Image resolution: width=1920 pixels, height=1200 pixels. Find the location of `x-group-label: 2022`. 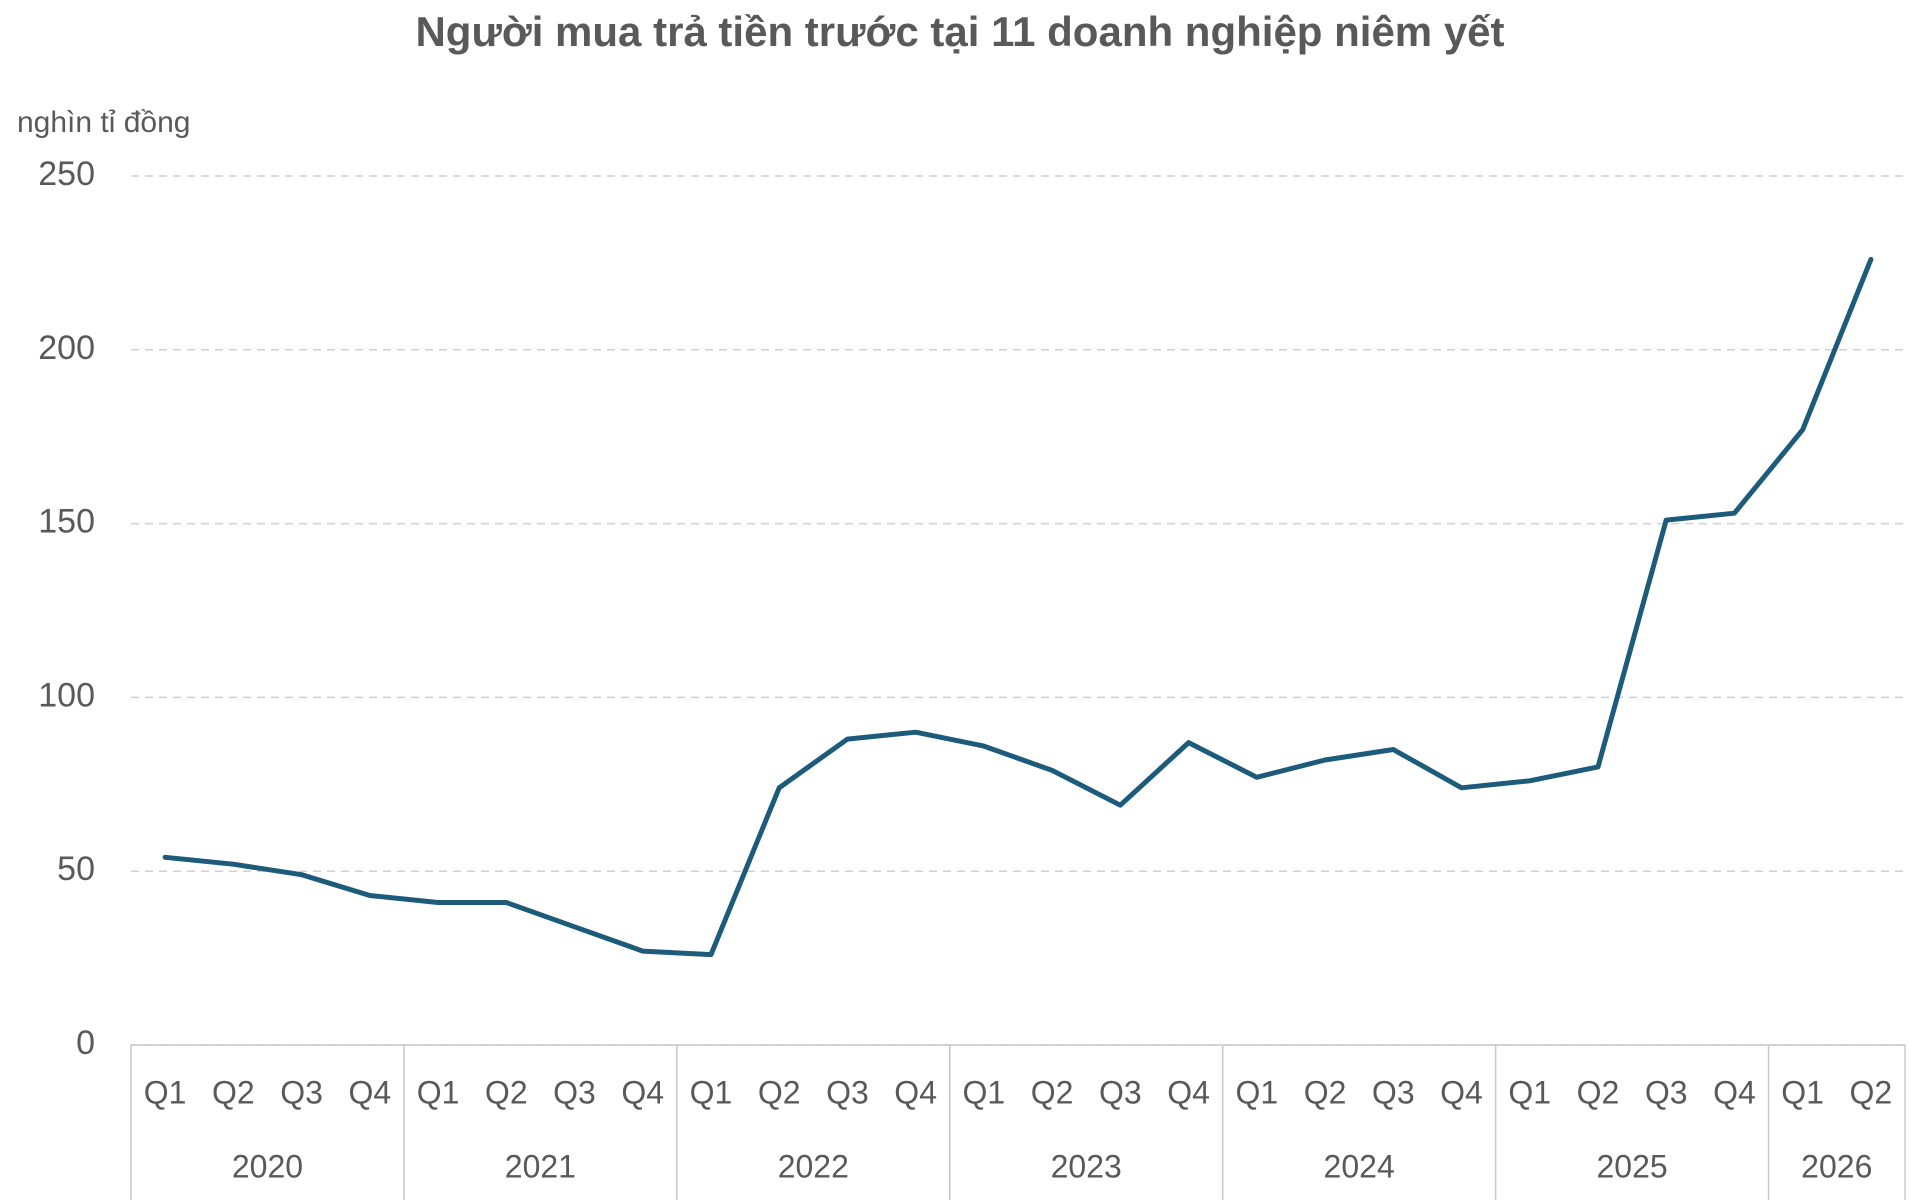

x-group-label: 2022 is located at coordinates (813, 1166).